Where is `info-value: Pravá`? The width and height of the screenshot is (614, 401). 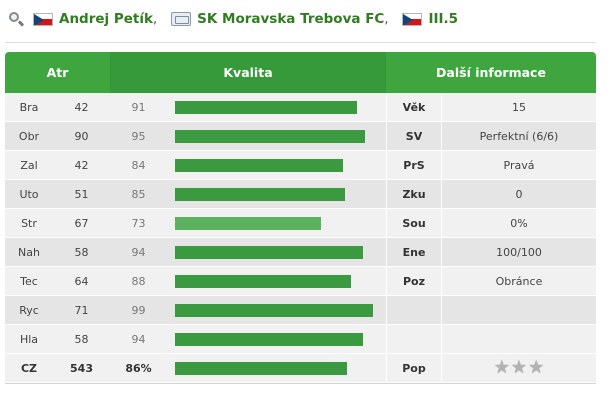 info-value: Pravá is located at coordinates (518, 165).